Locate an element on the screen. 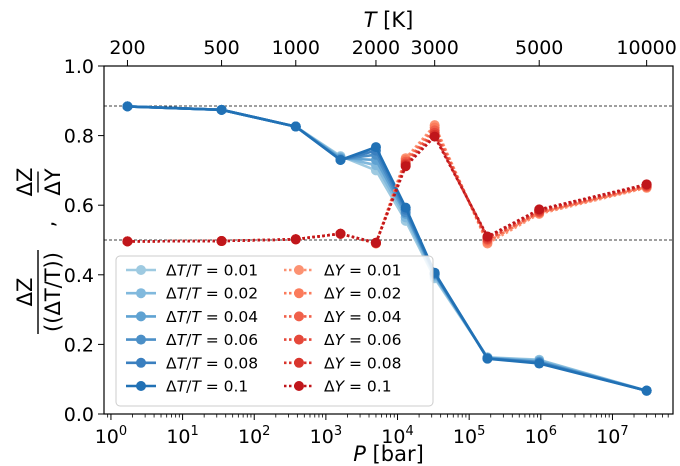 This screenshot has width=680, height=466. legend-label: ΔT/T = 0.02 is located at coordinates (212, 294).